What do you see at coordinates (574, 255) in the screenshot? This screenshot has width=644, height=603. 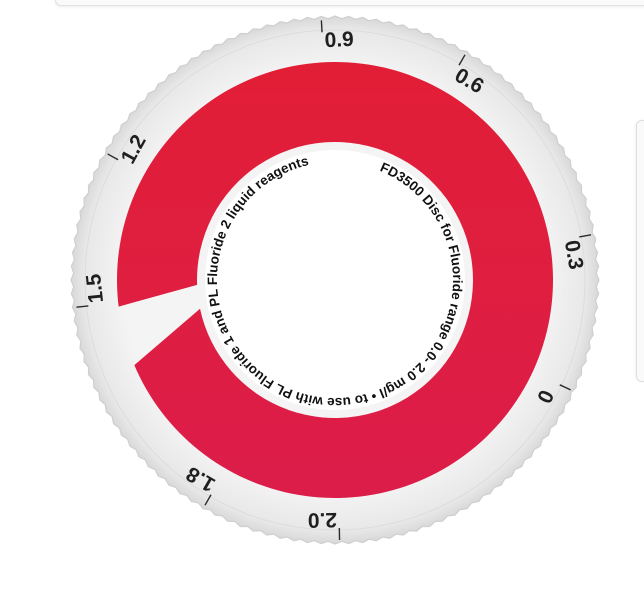 I see `scale-label: 0.3` at bounding box center [574, 255].